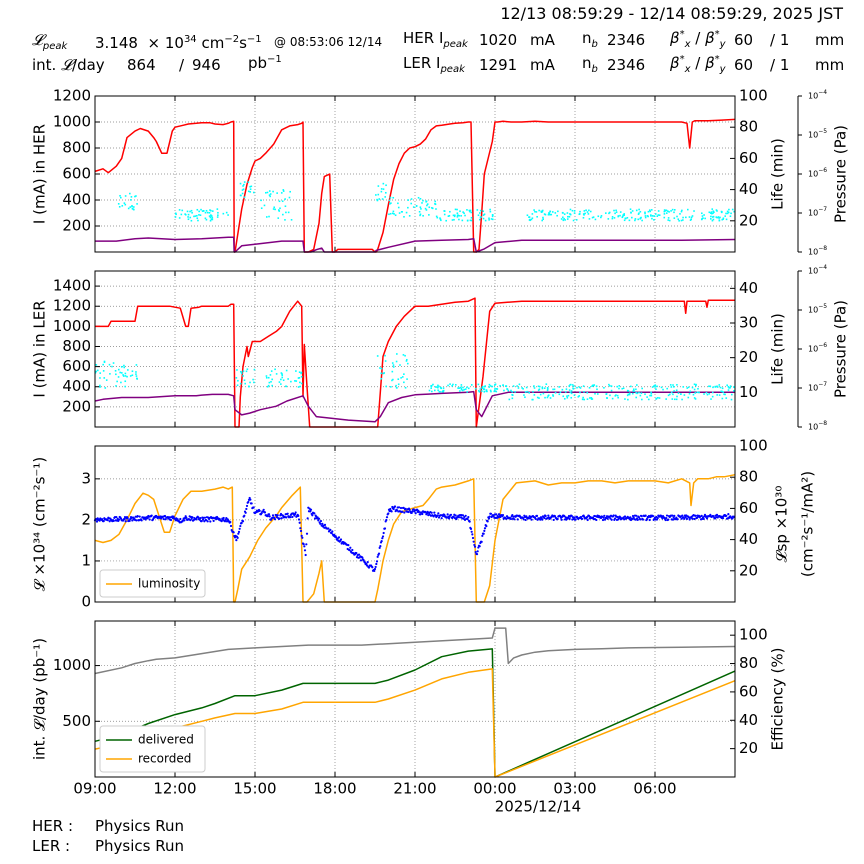  I want to click on her-beta-sep: /, so click(698, 38).